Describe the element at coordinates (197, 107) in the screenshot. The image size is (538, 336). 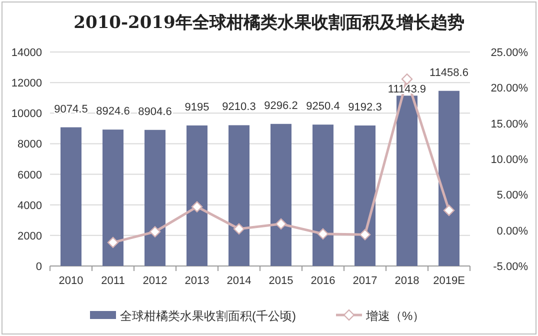
I see `data-label: 9195` at that location.